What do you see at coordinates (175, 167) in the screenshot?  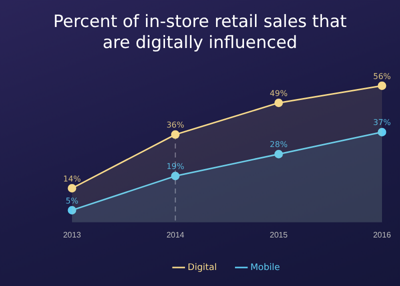 I see `data-label: 19%` at bounding box center [175, 167].